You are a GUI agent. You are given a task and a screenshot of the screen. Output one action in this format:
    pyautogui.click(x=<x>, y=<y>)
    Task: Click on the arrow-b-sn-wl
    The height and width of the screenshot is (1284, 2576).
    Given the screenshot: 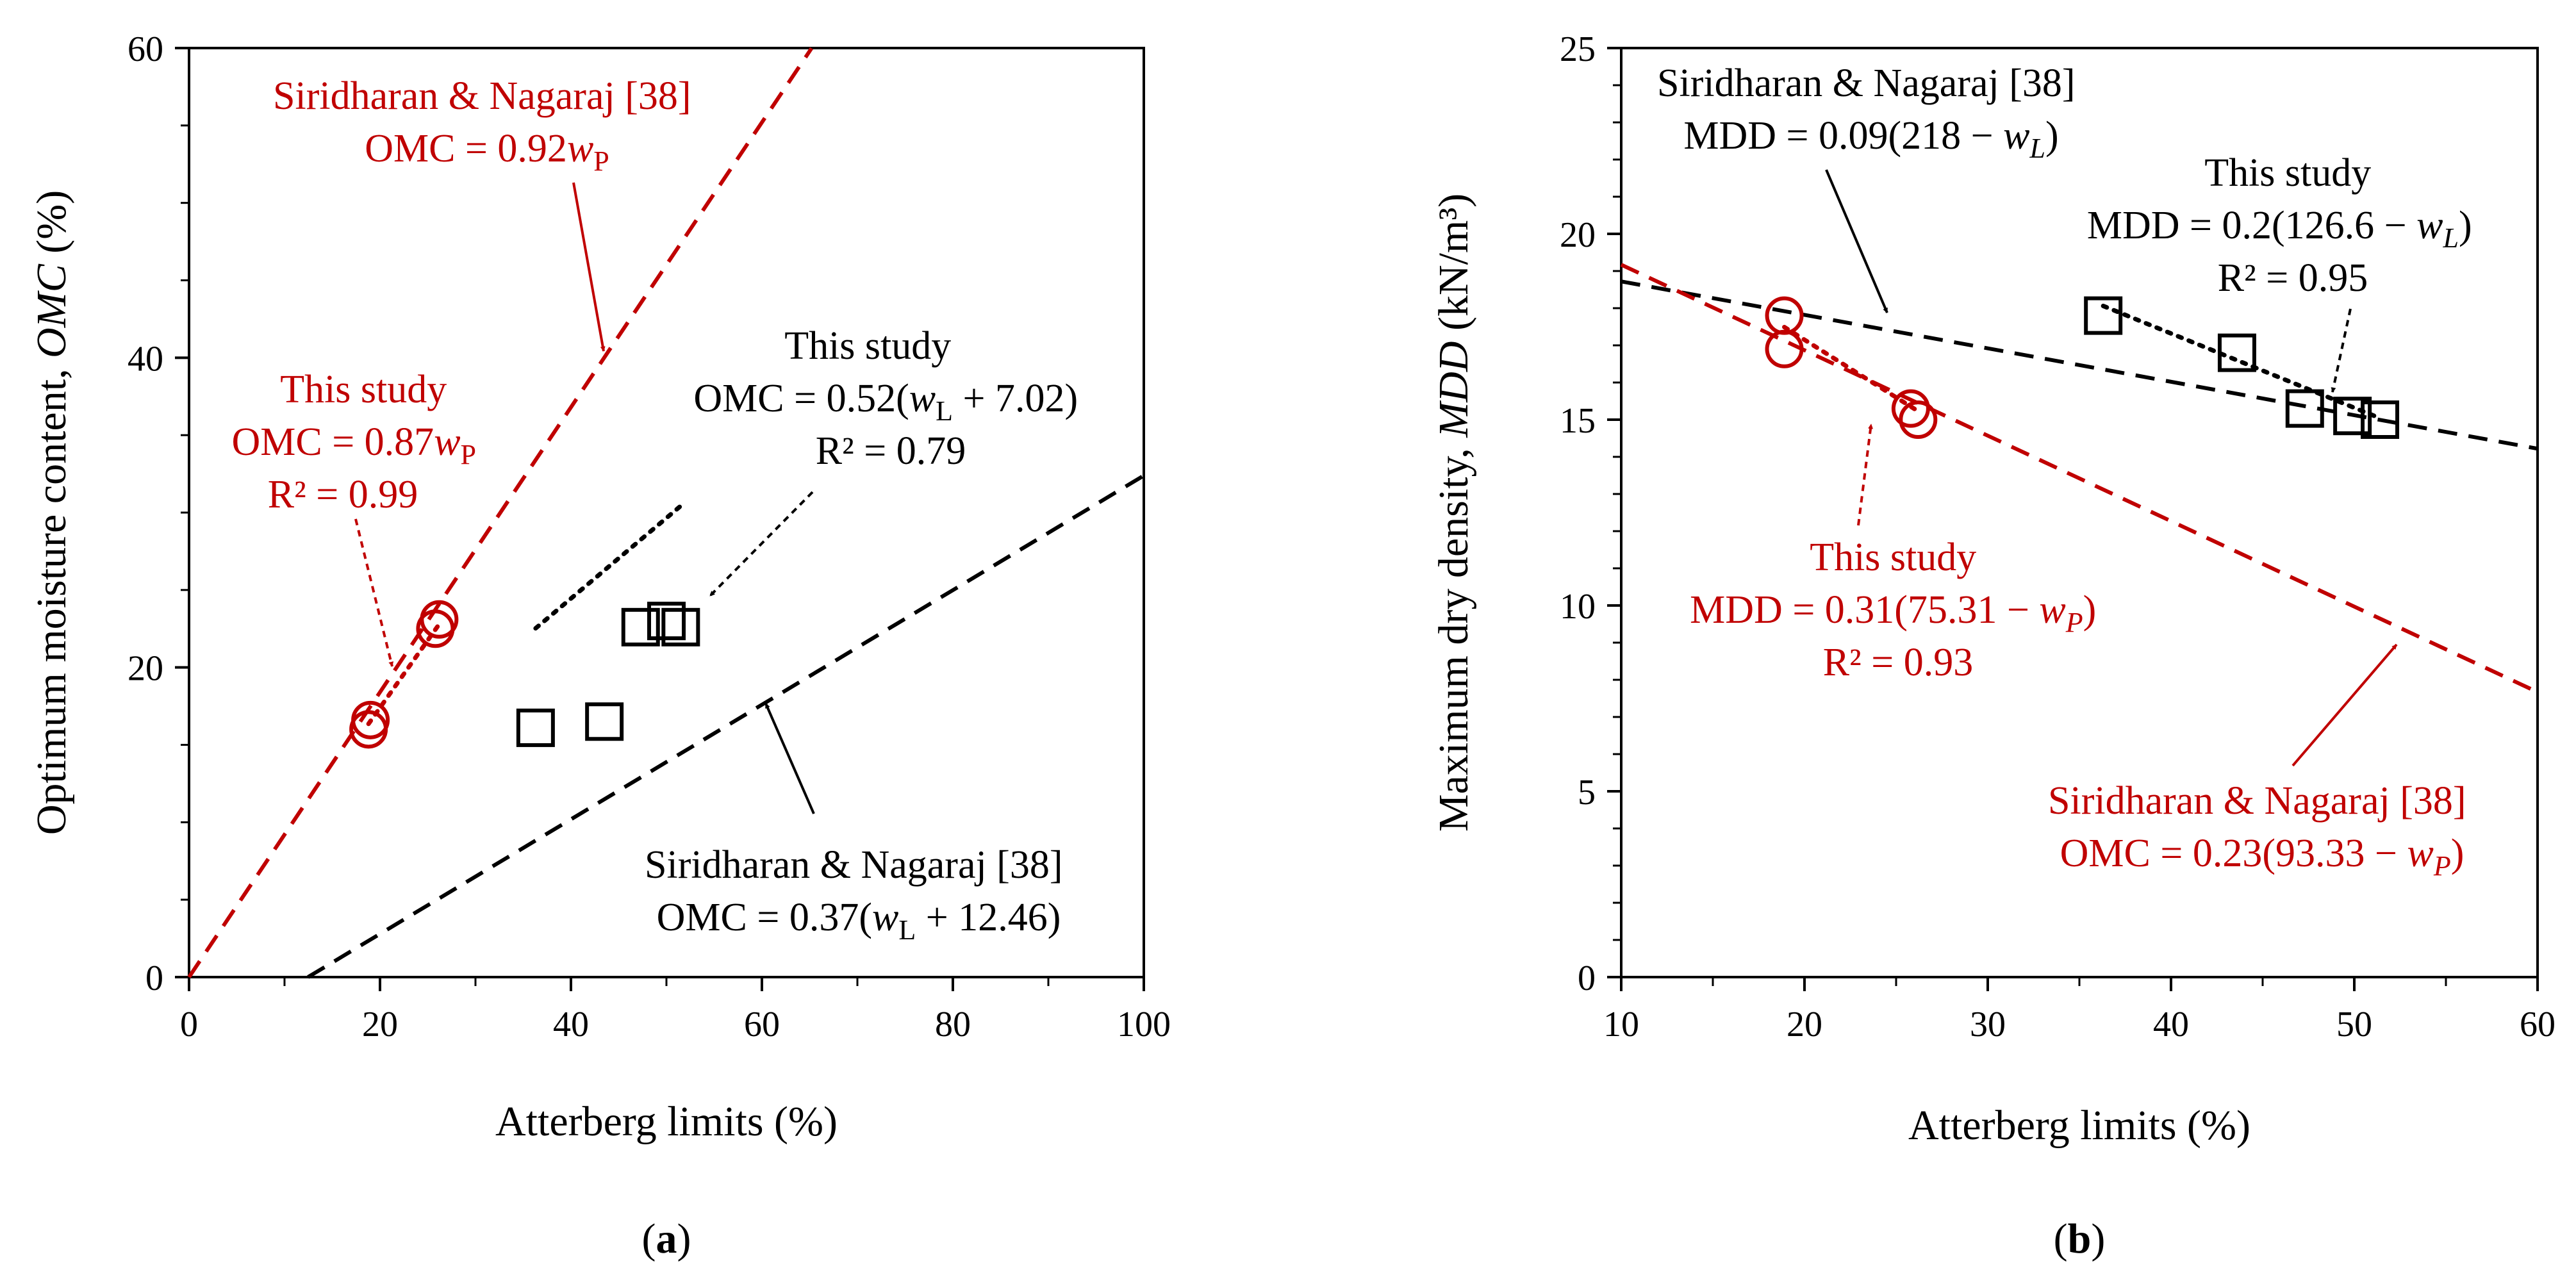 What is the action you would take?
    pyautogui.click(x=1856, y=241)
    